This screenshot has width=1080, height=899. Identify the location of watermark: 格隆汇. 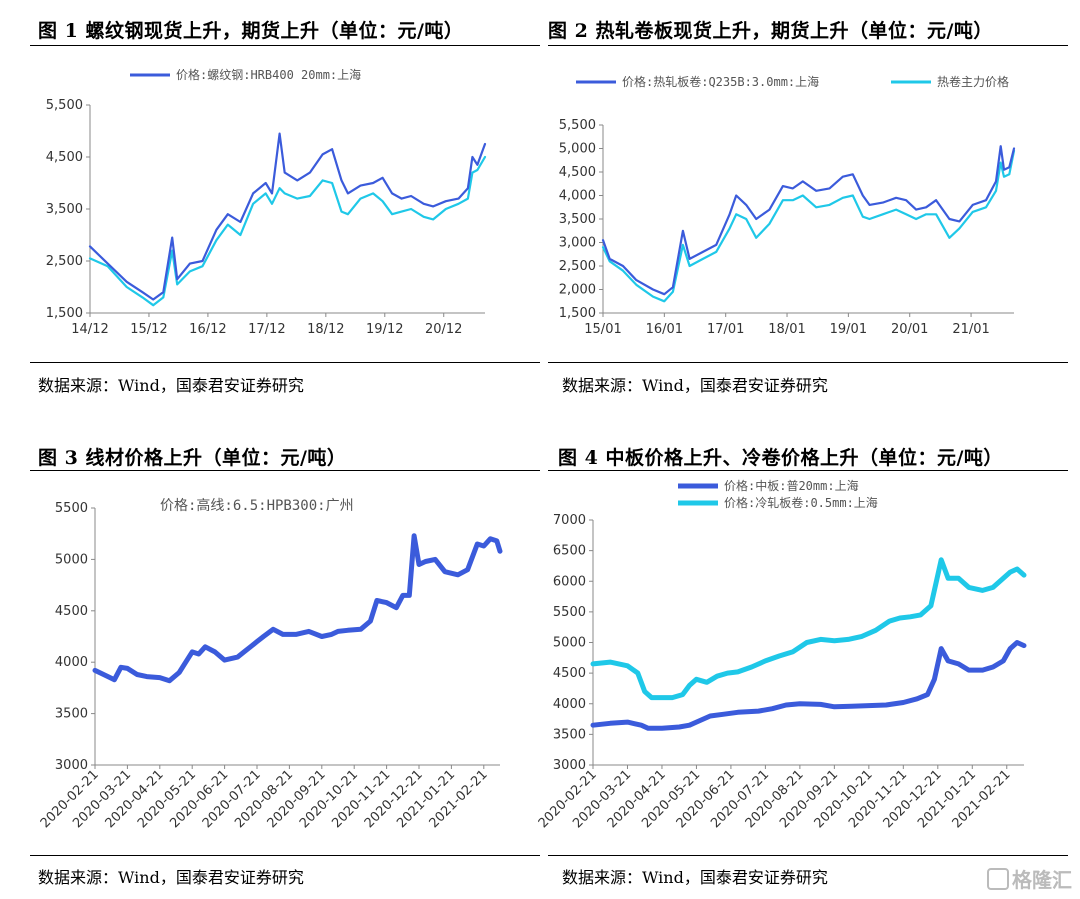
(1029, 878).